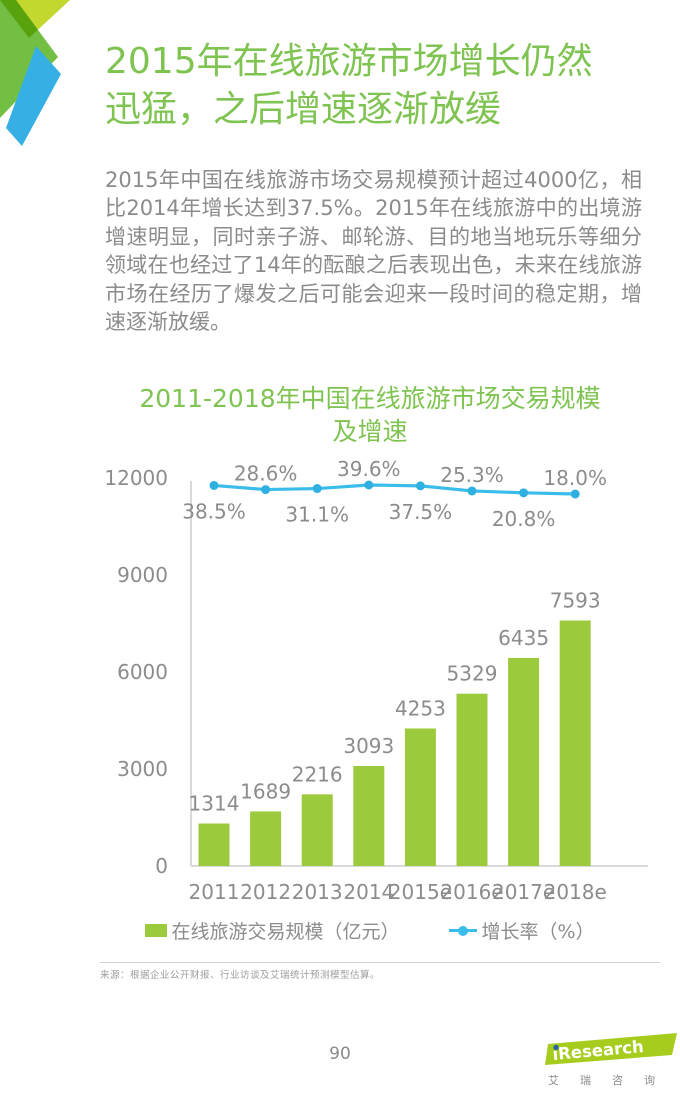 This screenshot has width=680, height=1115. What do you see at coordinates (575, 892) in the screenshot?
I see `x-tick-2018e: 2018e` at bounding box center [575, 892].